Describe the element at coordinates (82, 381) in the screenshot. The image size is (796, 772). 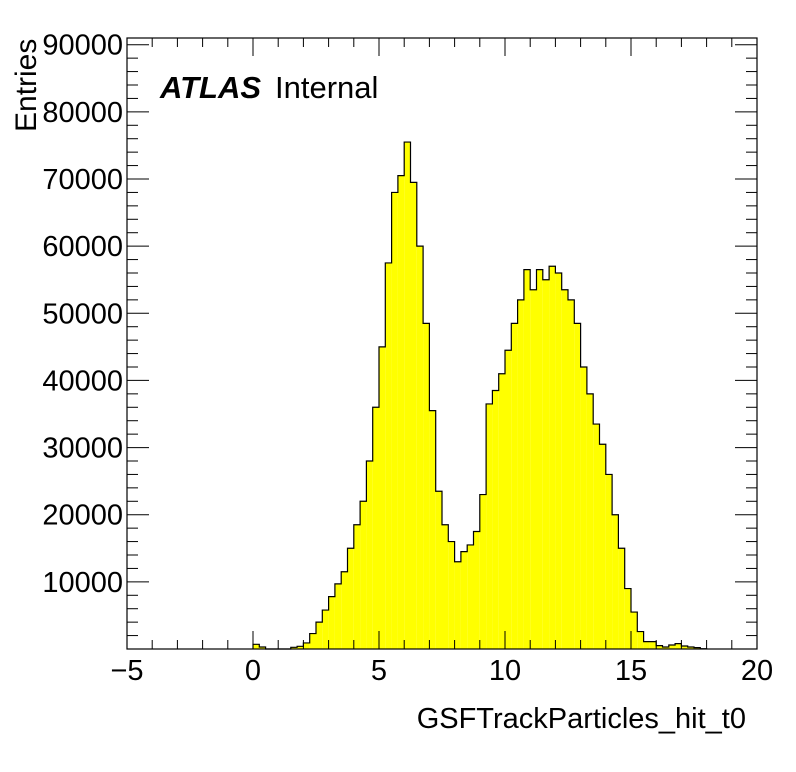
I see `y-tick-label: 40000` at that location.